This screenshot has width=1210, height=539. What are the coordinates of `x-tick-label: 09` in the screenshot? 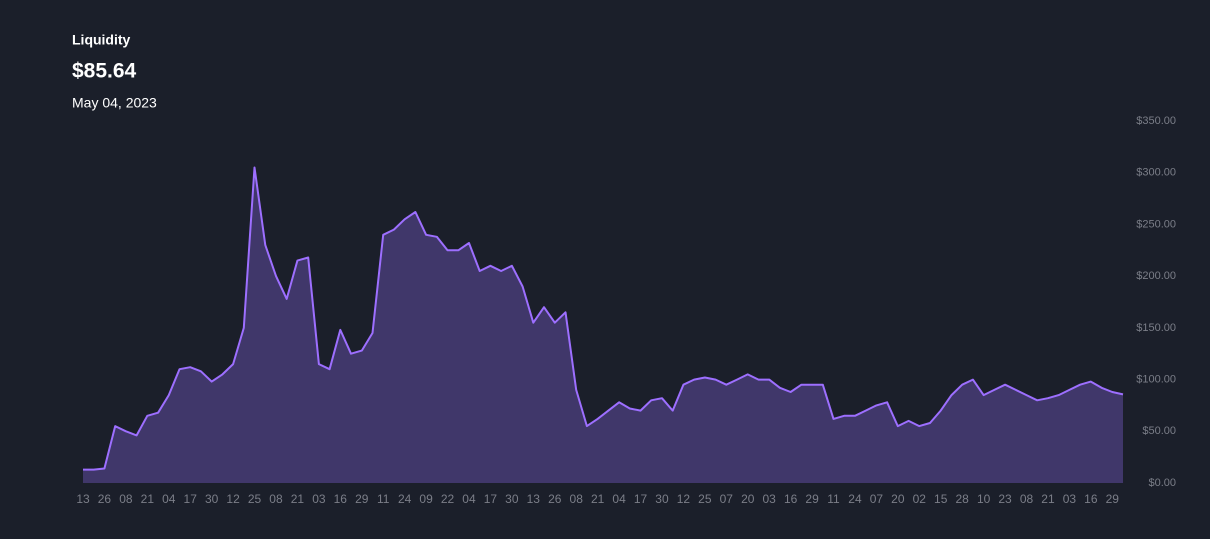 It's located at (426, 499).